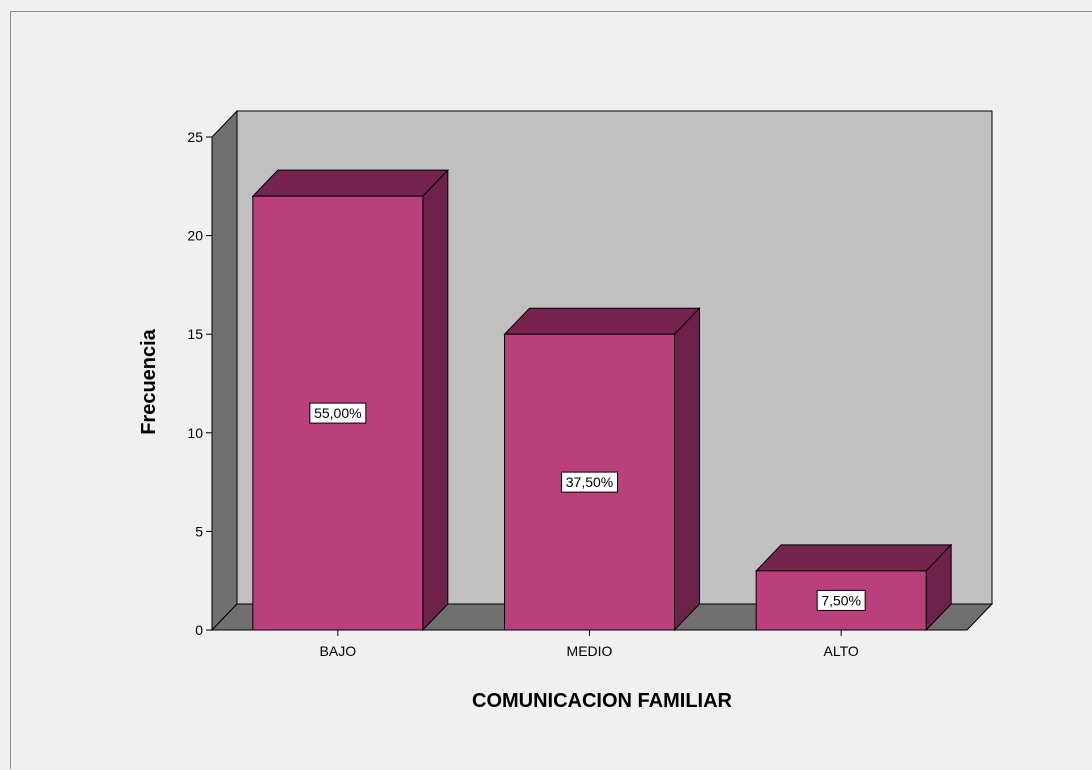  I want to click on y-tick-label: 10, so click(195, 433).